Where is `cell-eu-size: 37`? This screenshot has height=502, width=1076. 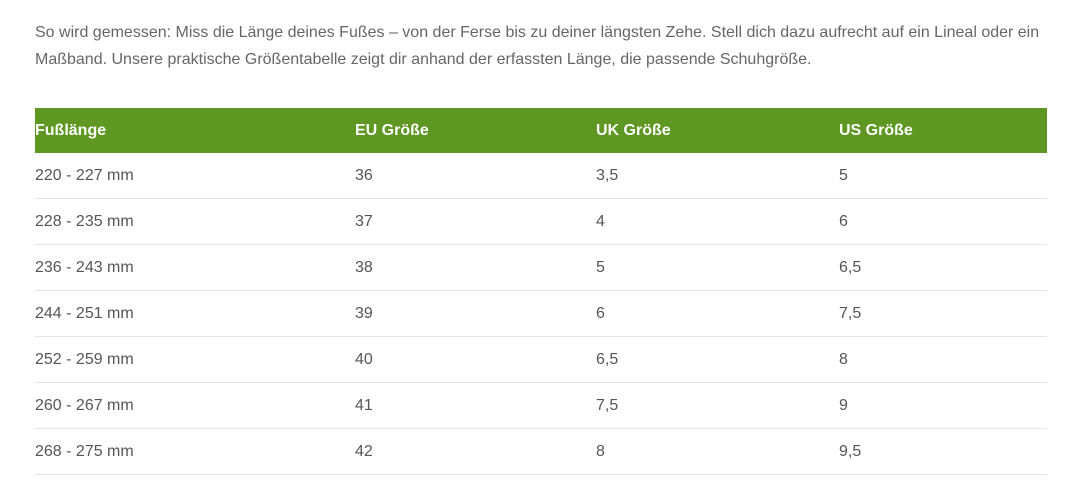 cell-eu-size: 37 is located at coordinates (475, 221).